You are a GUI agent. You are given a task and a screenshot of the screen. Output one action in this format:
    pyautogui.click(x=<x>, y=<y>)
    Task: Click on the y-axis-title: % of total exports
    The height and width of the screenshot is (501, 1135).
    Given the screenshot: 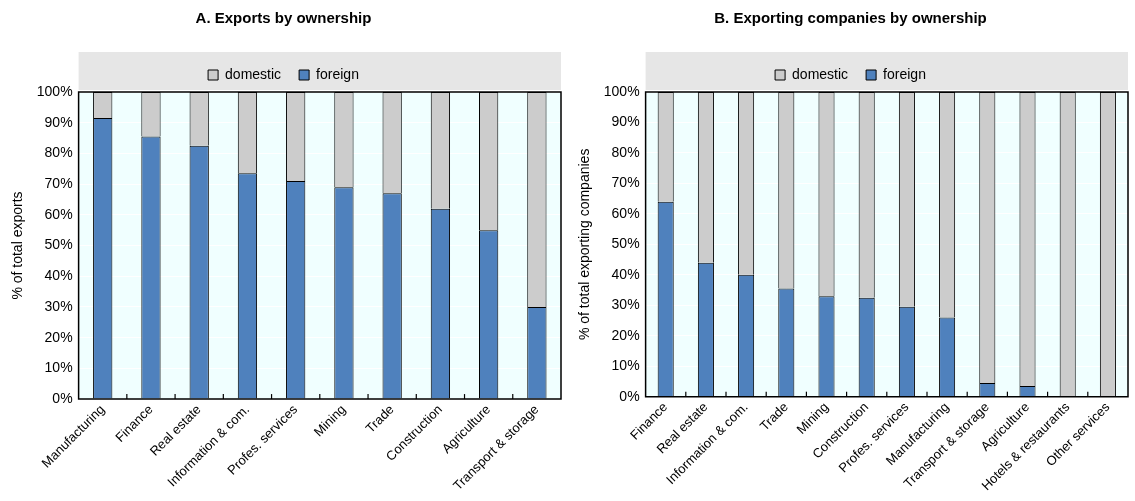 What is the action you would take?
    pyautogui.click(x=17, y=245)
    